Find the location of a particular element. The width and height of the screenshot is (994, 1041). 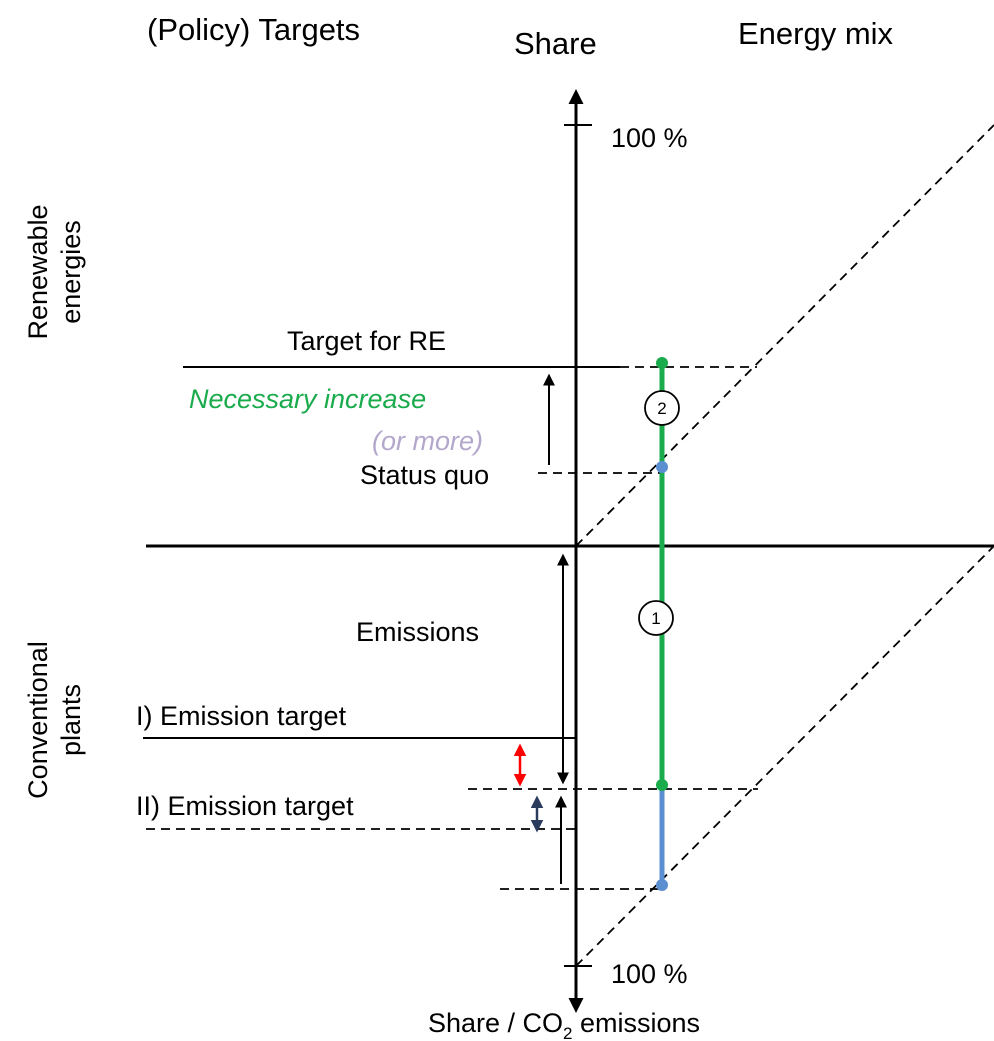

re-target-point is located at coordinates (662, 363).